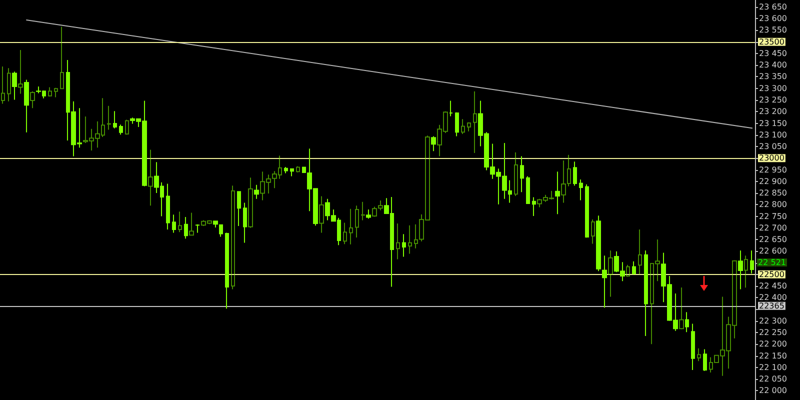 This screenshot has height=400, width=800. Describe the element at coordinates (773, 193) in the screenshot. I see `y-tick-label: 22 850` at that location.